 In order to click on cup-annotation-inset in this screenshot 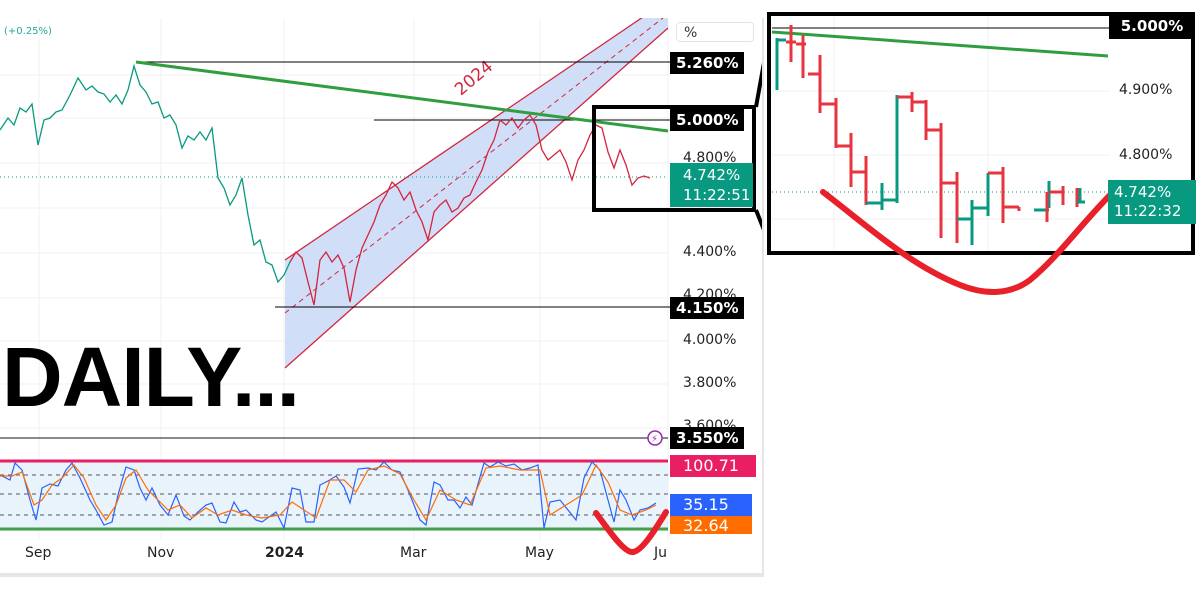, I will do `click(968, 242)`.